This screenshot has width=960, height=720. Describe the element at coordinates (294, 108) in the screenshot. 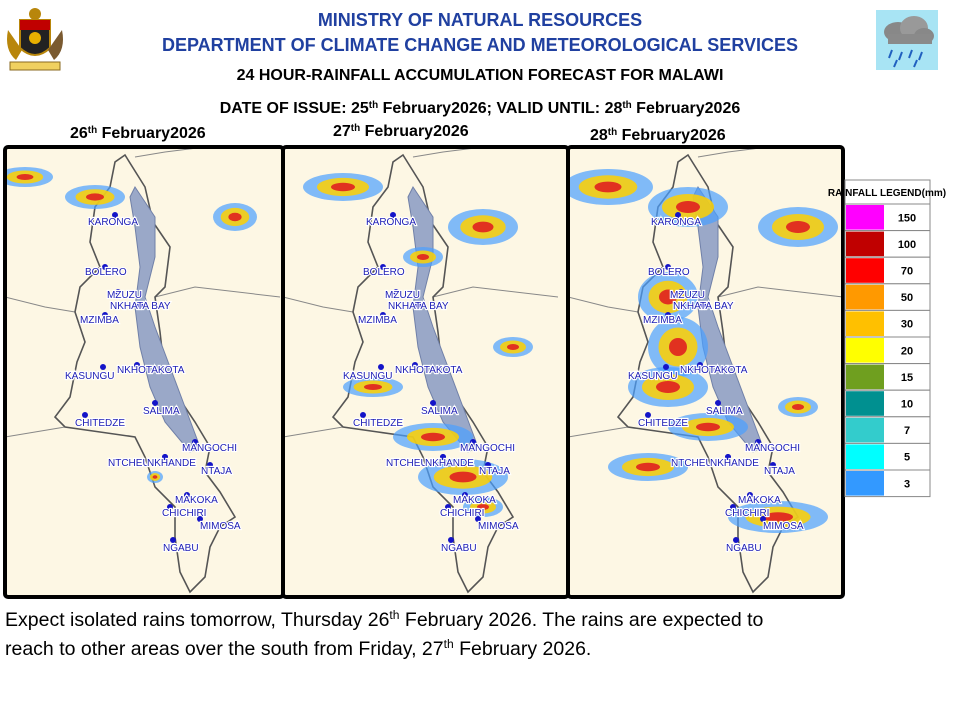

I see `text-part: DATE OF ISSUE: 25` at that location.